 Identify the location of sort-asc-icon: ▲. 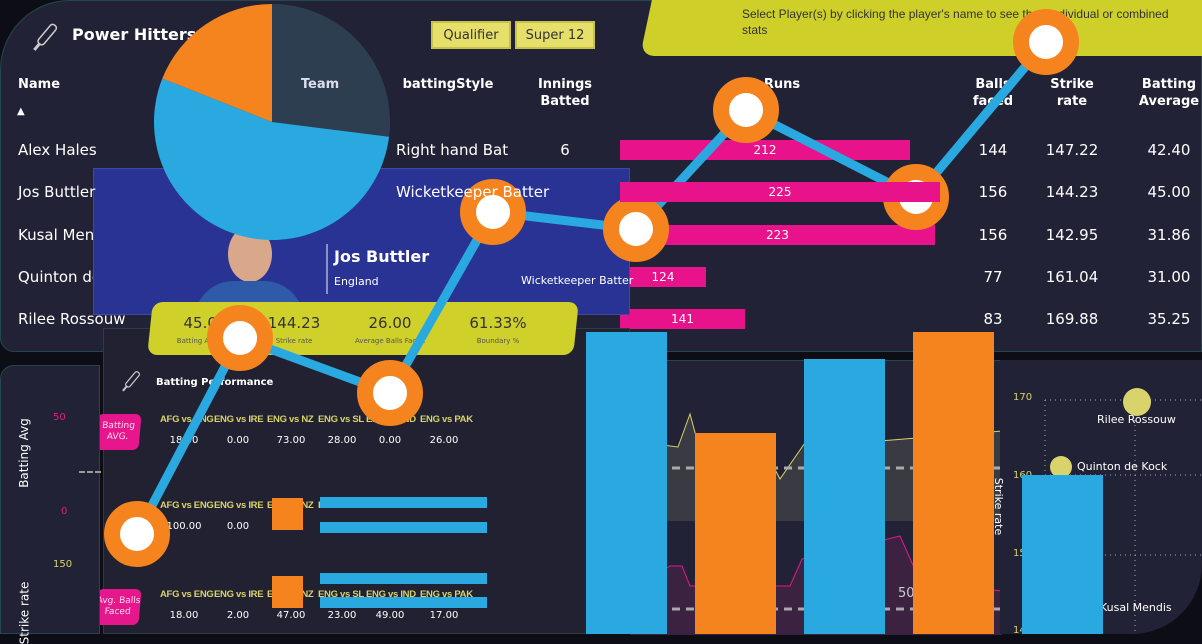
(21, 111).